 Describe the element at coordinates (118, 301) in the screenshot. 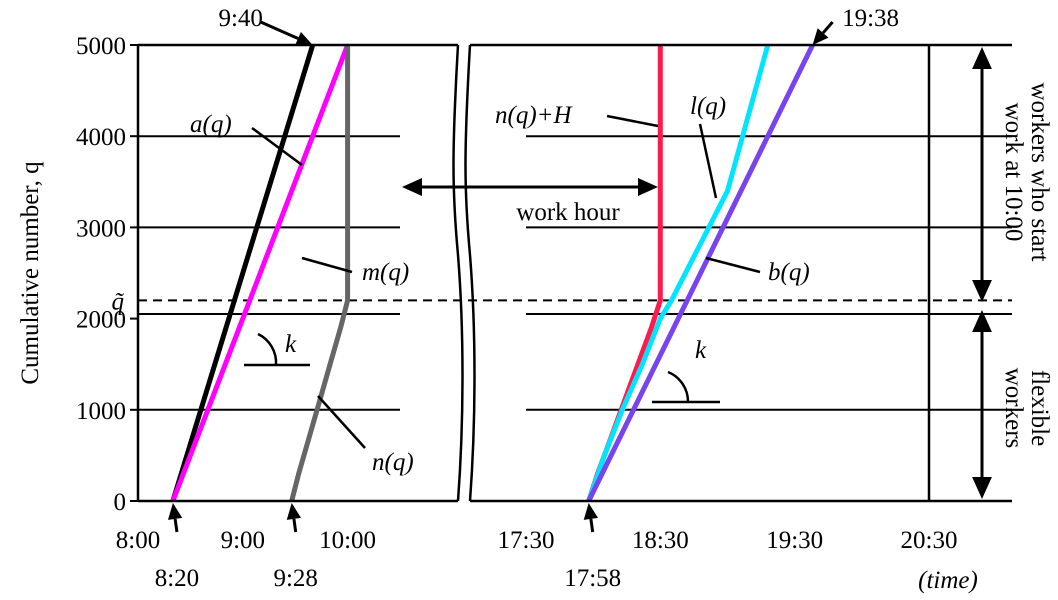

I see `q-tilde-label: q̃` at that location.